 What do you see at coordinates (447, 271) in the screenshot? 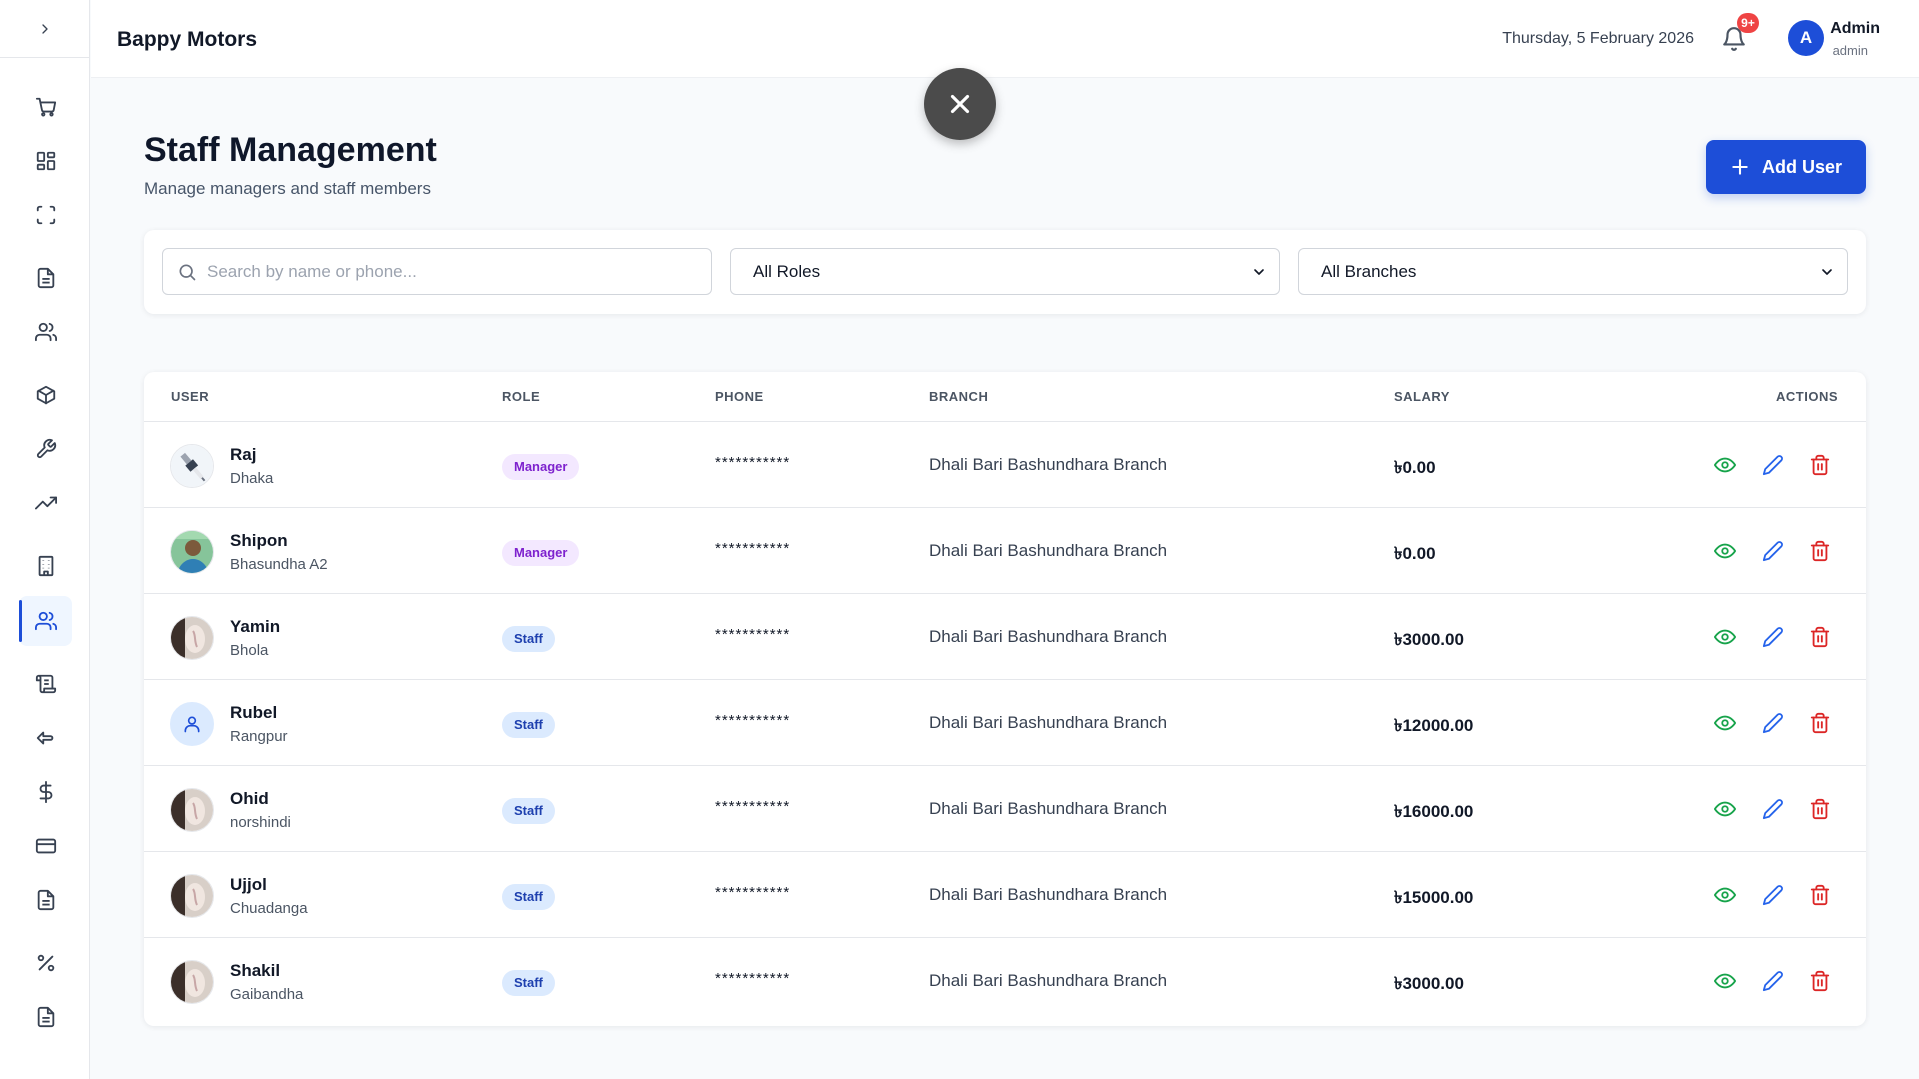
I see `search-input` at bounding box center [447, 271].